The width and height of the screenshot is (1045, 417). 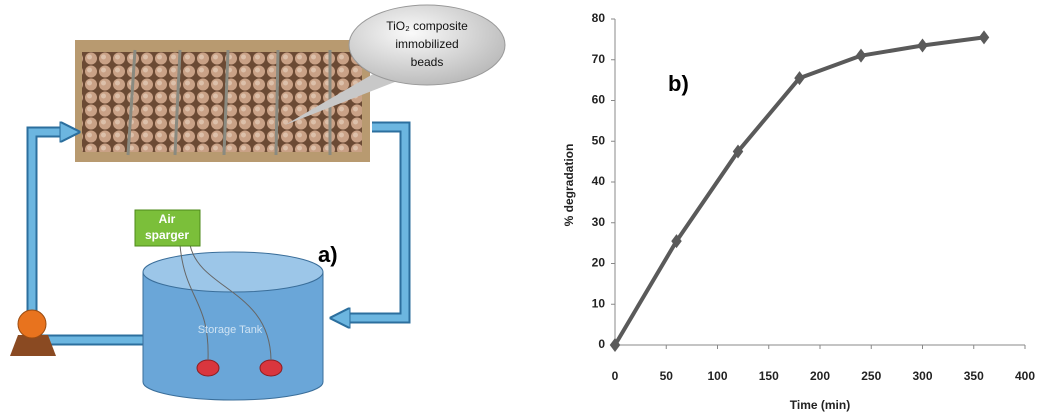 I want to click on panel-label: b), so click(x=678, y=83).